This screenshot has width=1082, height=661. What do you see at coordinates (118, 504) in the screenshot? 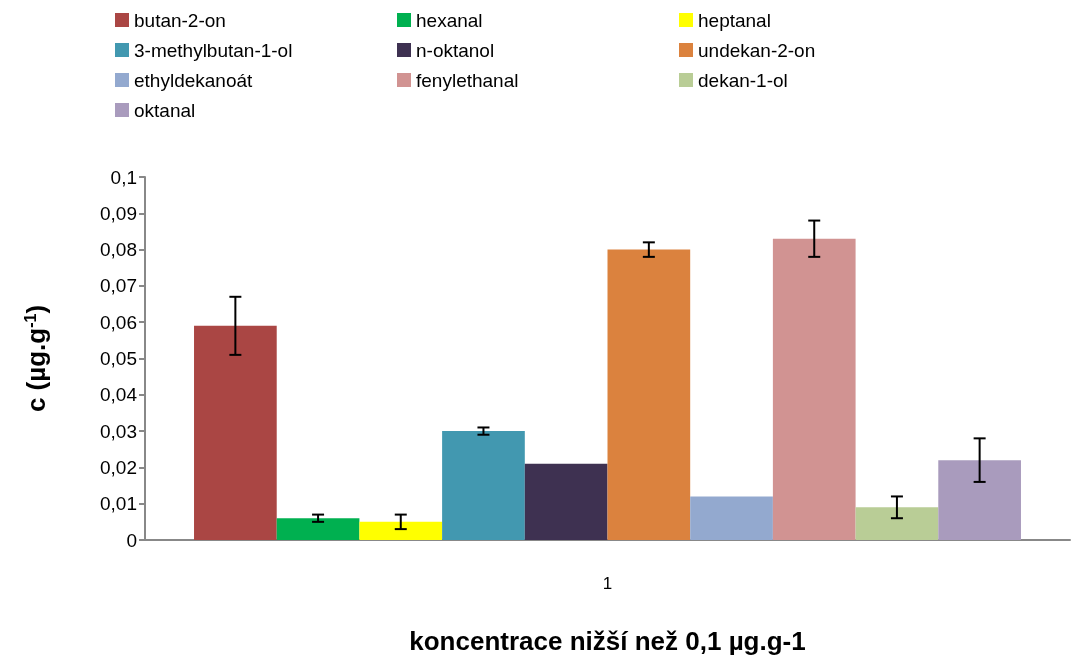
I see `y-tick-label: 0,01` at bounding box center [118, 504].